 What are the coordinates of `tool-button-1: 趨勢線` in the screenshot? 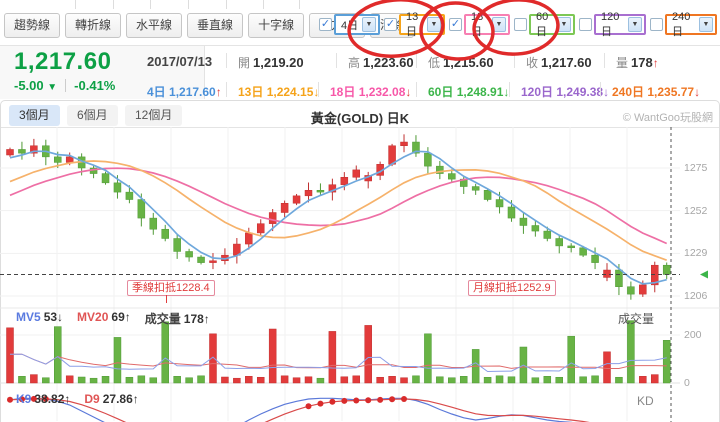 It's located at (32, 25).